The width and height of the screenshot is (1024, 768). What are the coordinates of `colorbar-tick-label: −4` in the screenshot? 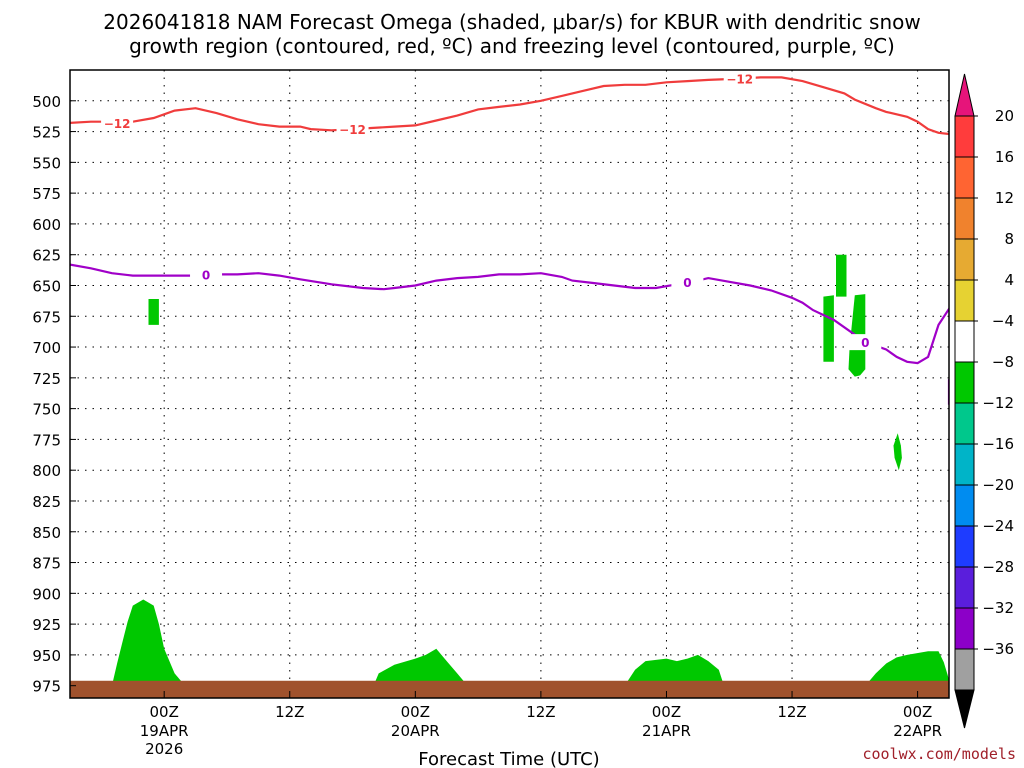 It's located at (1003, 321).